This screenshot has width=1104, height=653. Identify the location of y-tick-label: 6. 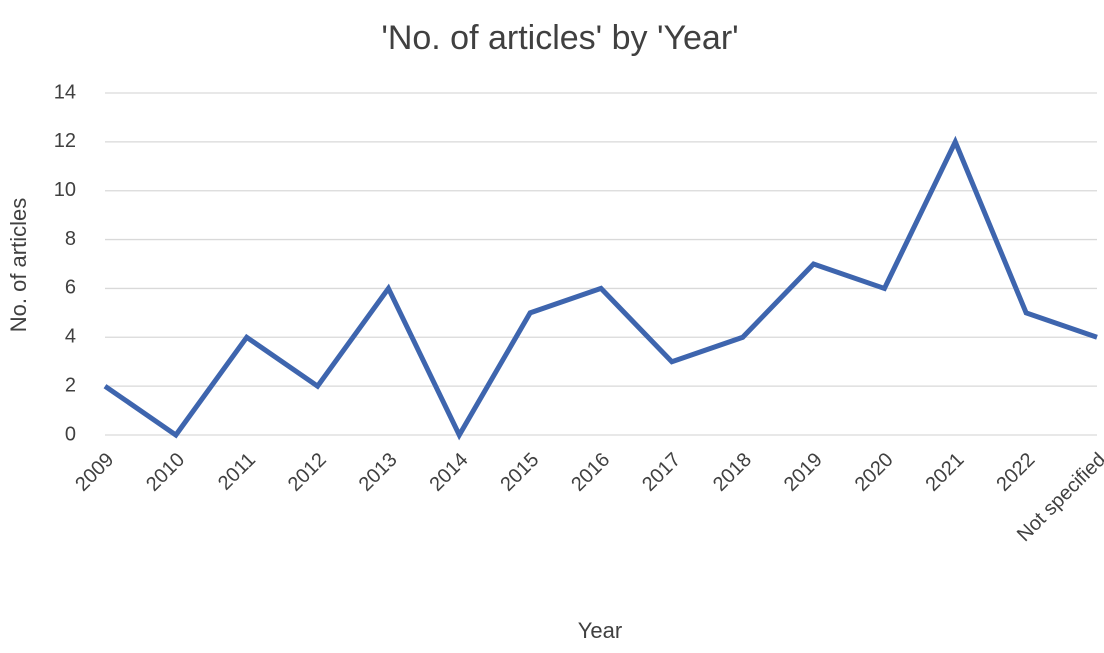
(70, 288).